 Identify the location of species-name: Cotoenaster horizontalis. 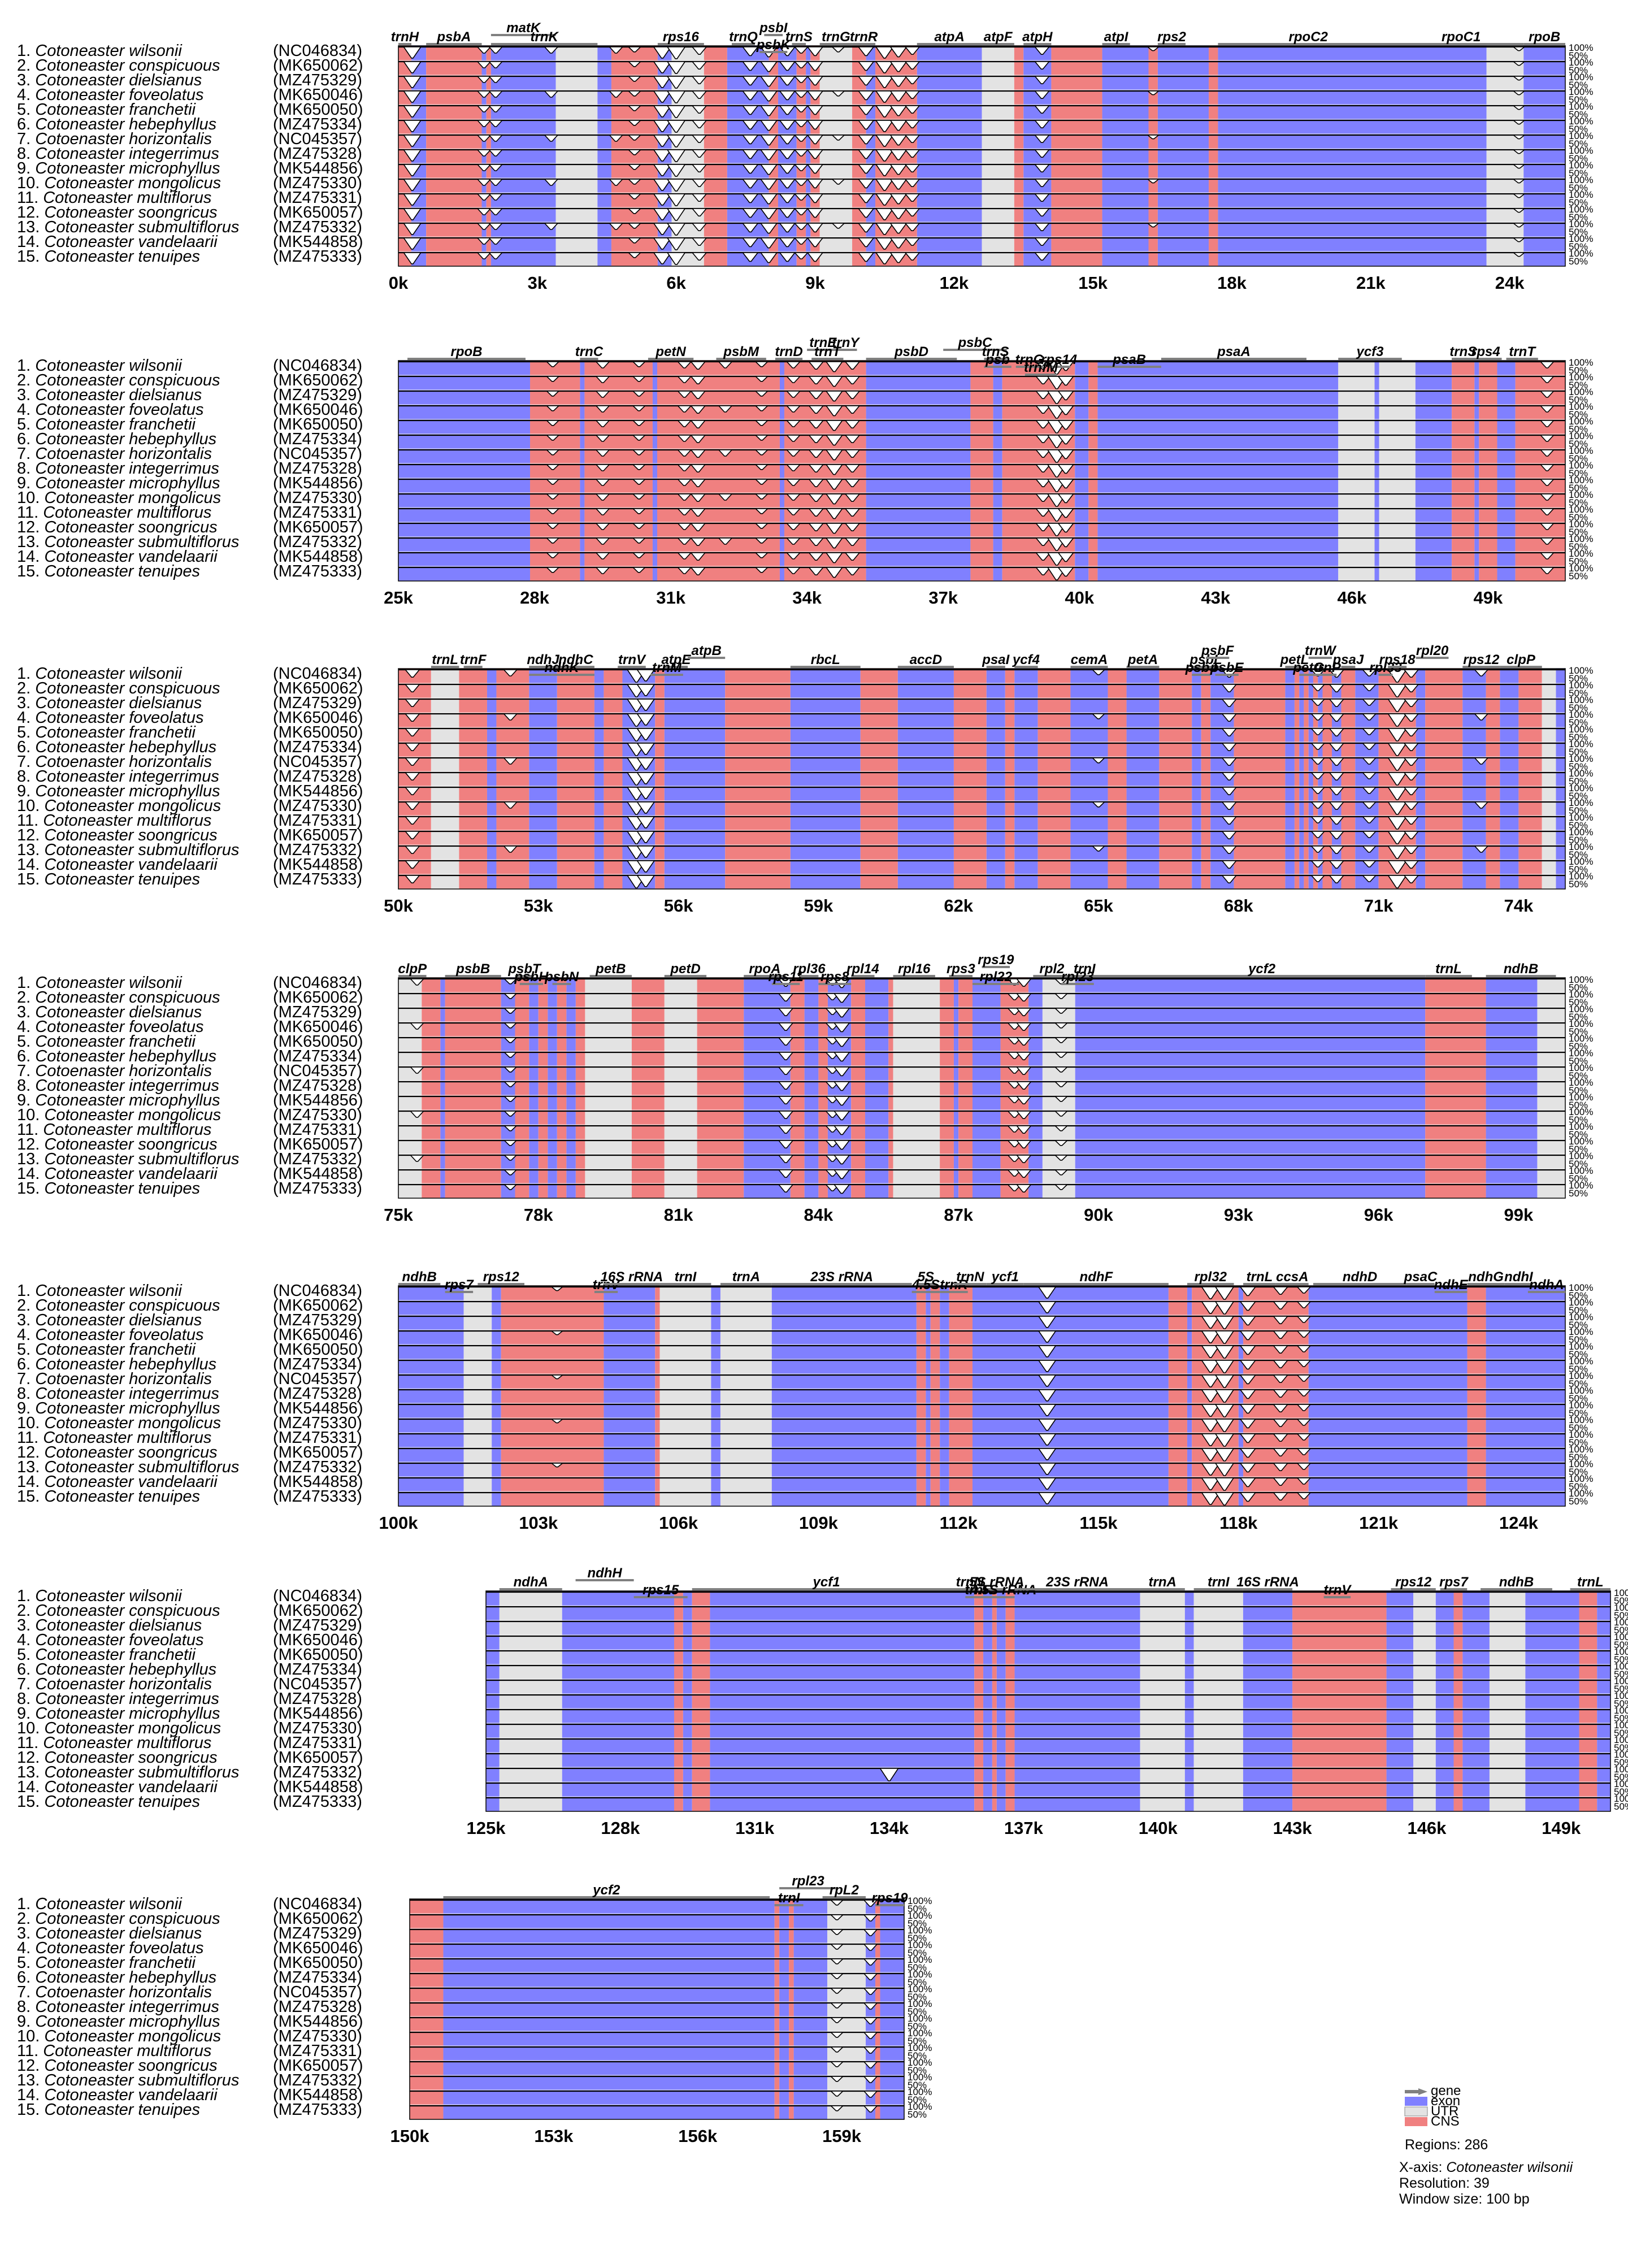
(123, 139).